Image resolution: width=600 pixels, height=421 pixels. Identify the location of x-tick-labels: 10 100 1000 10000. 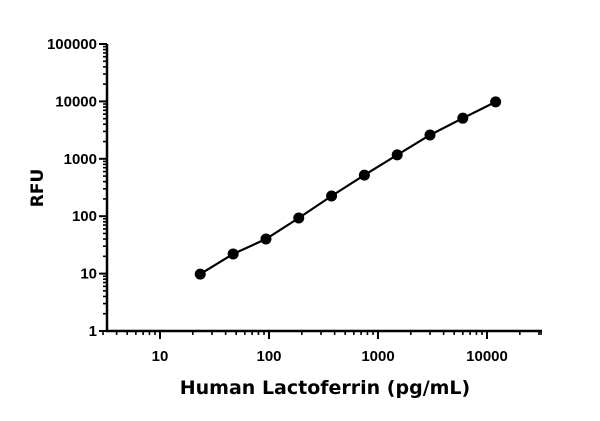
(330, 356).